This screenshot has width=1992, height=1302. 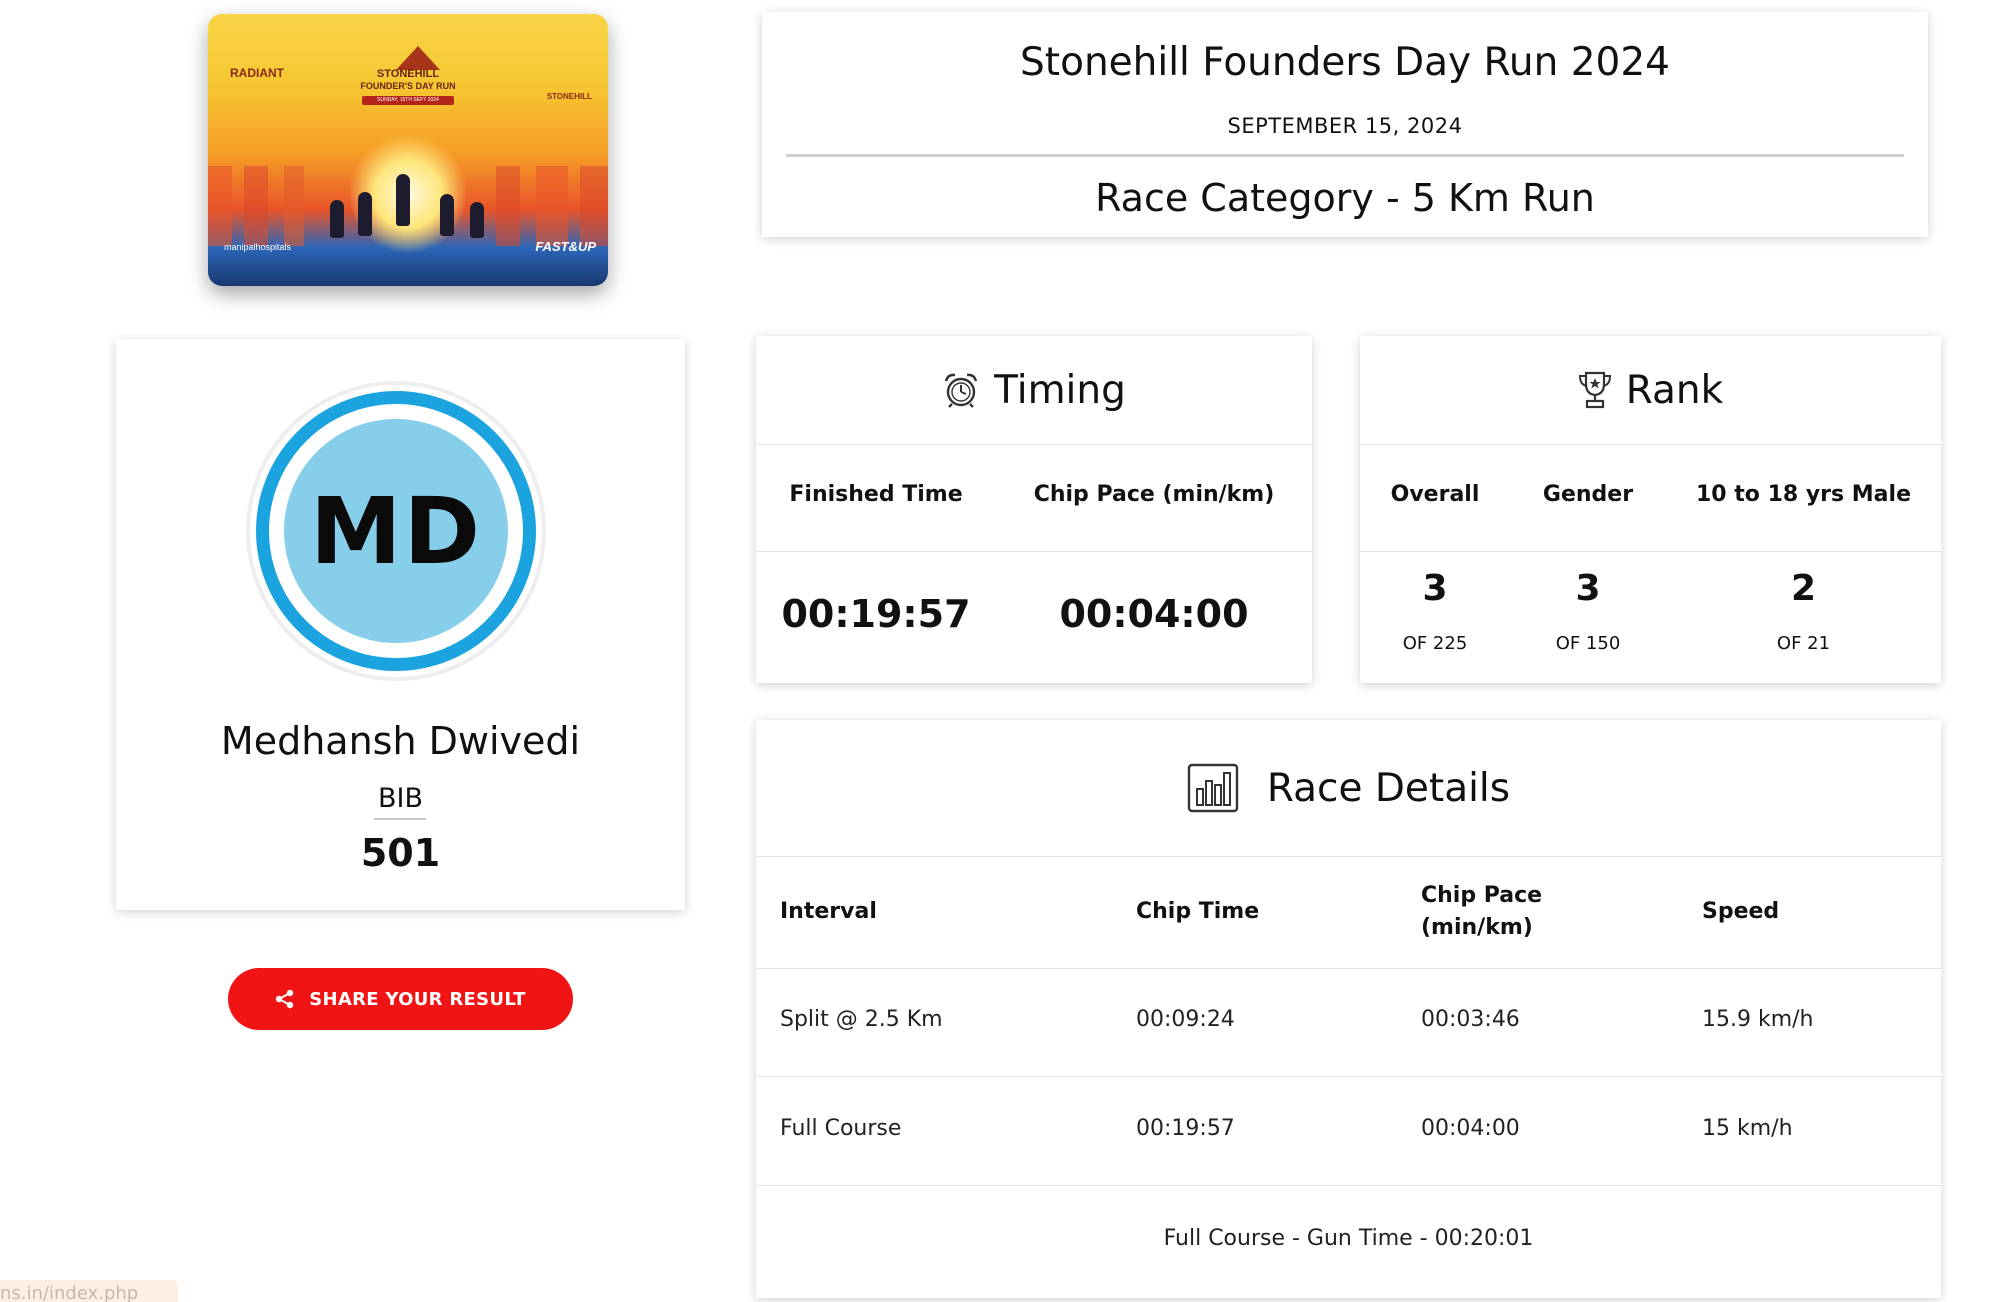 I want to click on cell-chip-time: 00:09:24, so click(x=1185, y=1019).